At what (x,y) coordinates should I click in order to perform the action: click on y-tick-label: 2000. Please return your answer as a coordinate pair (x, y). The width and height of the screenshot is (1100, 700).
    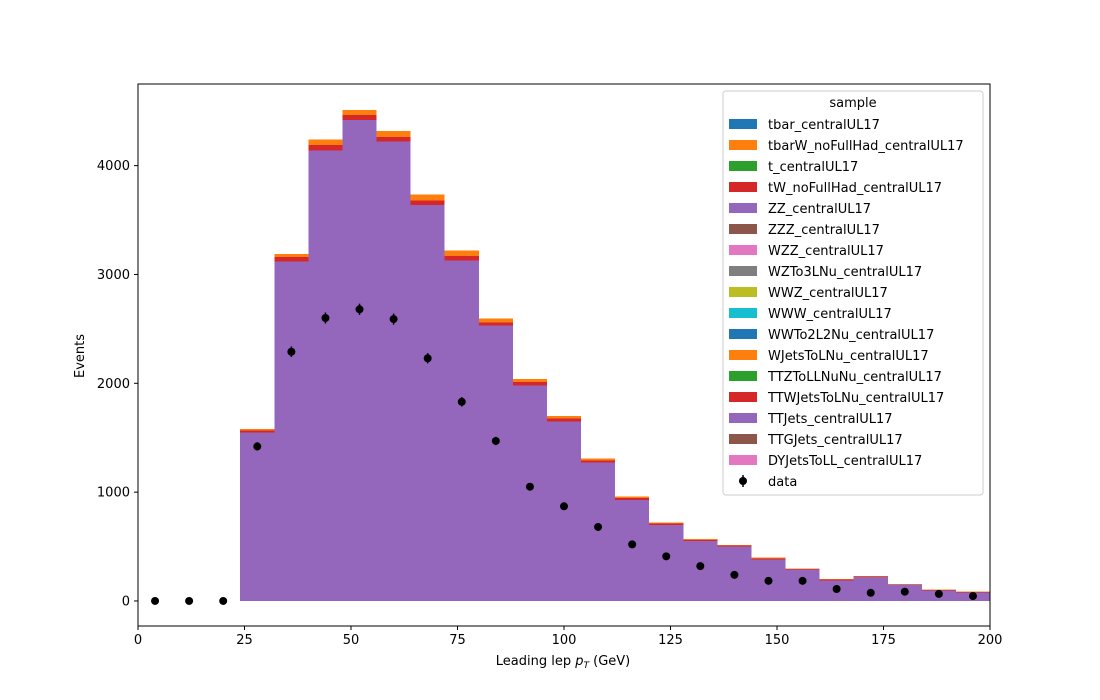
    Looking at the image, I should click on (113, 384).